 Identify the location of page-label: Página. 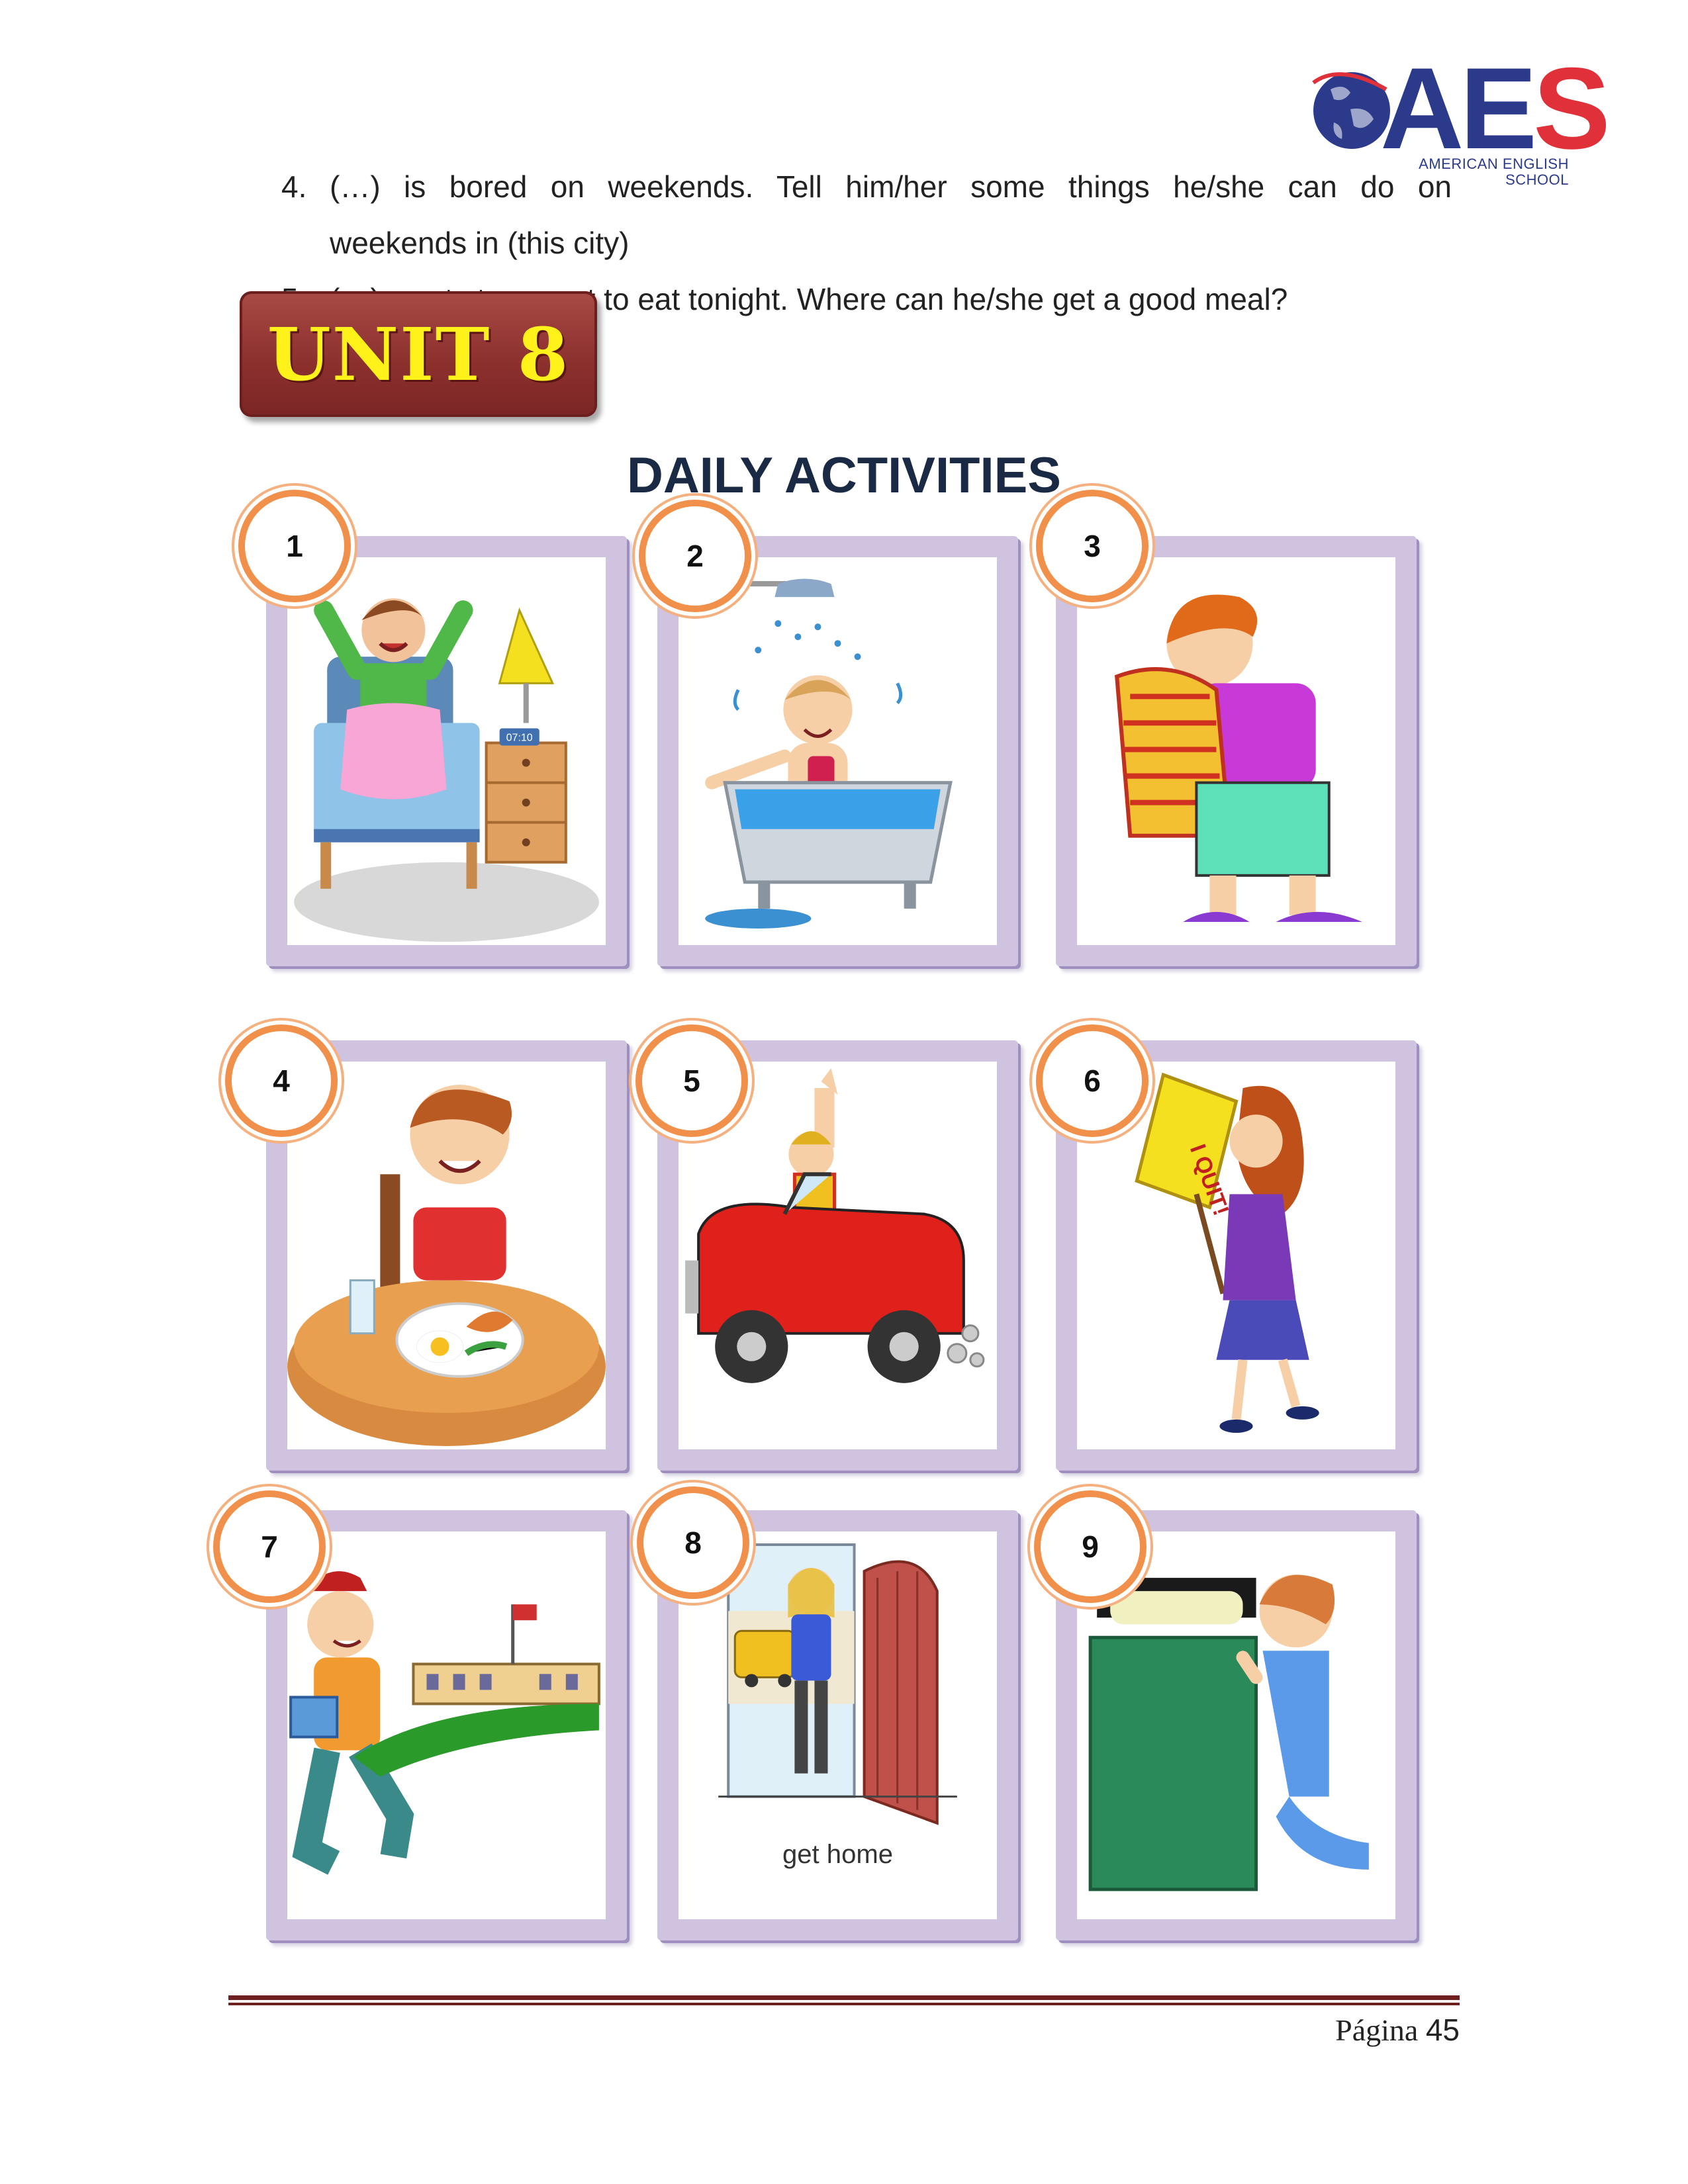
(1377, 2030).